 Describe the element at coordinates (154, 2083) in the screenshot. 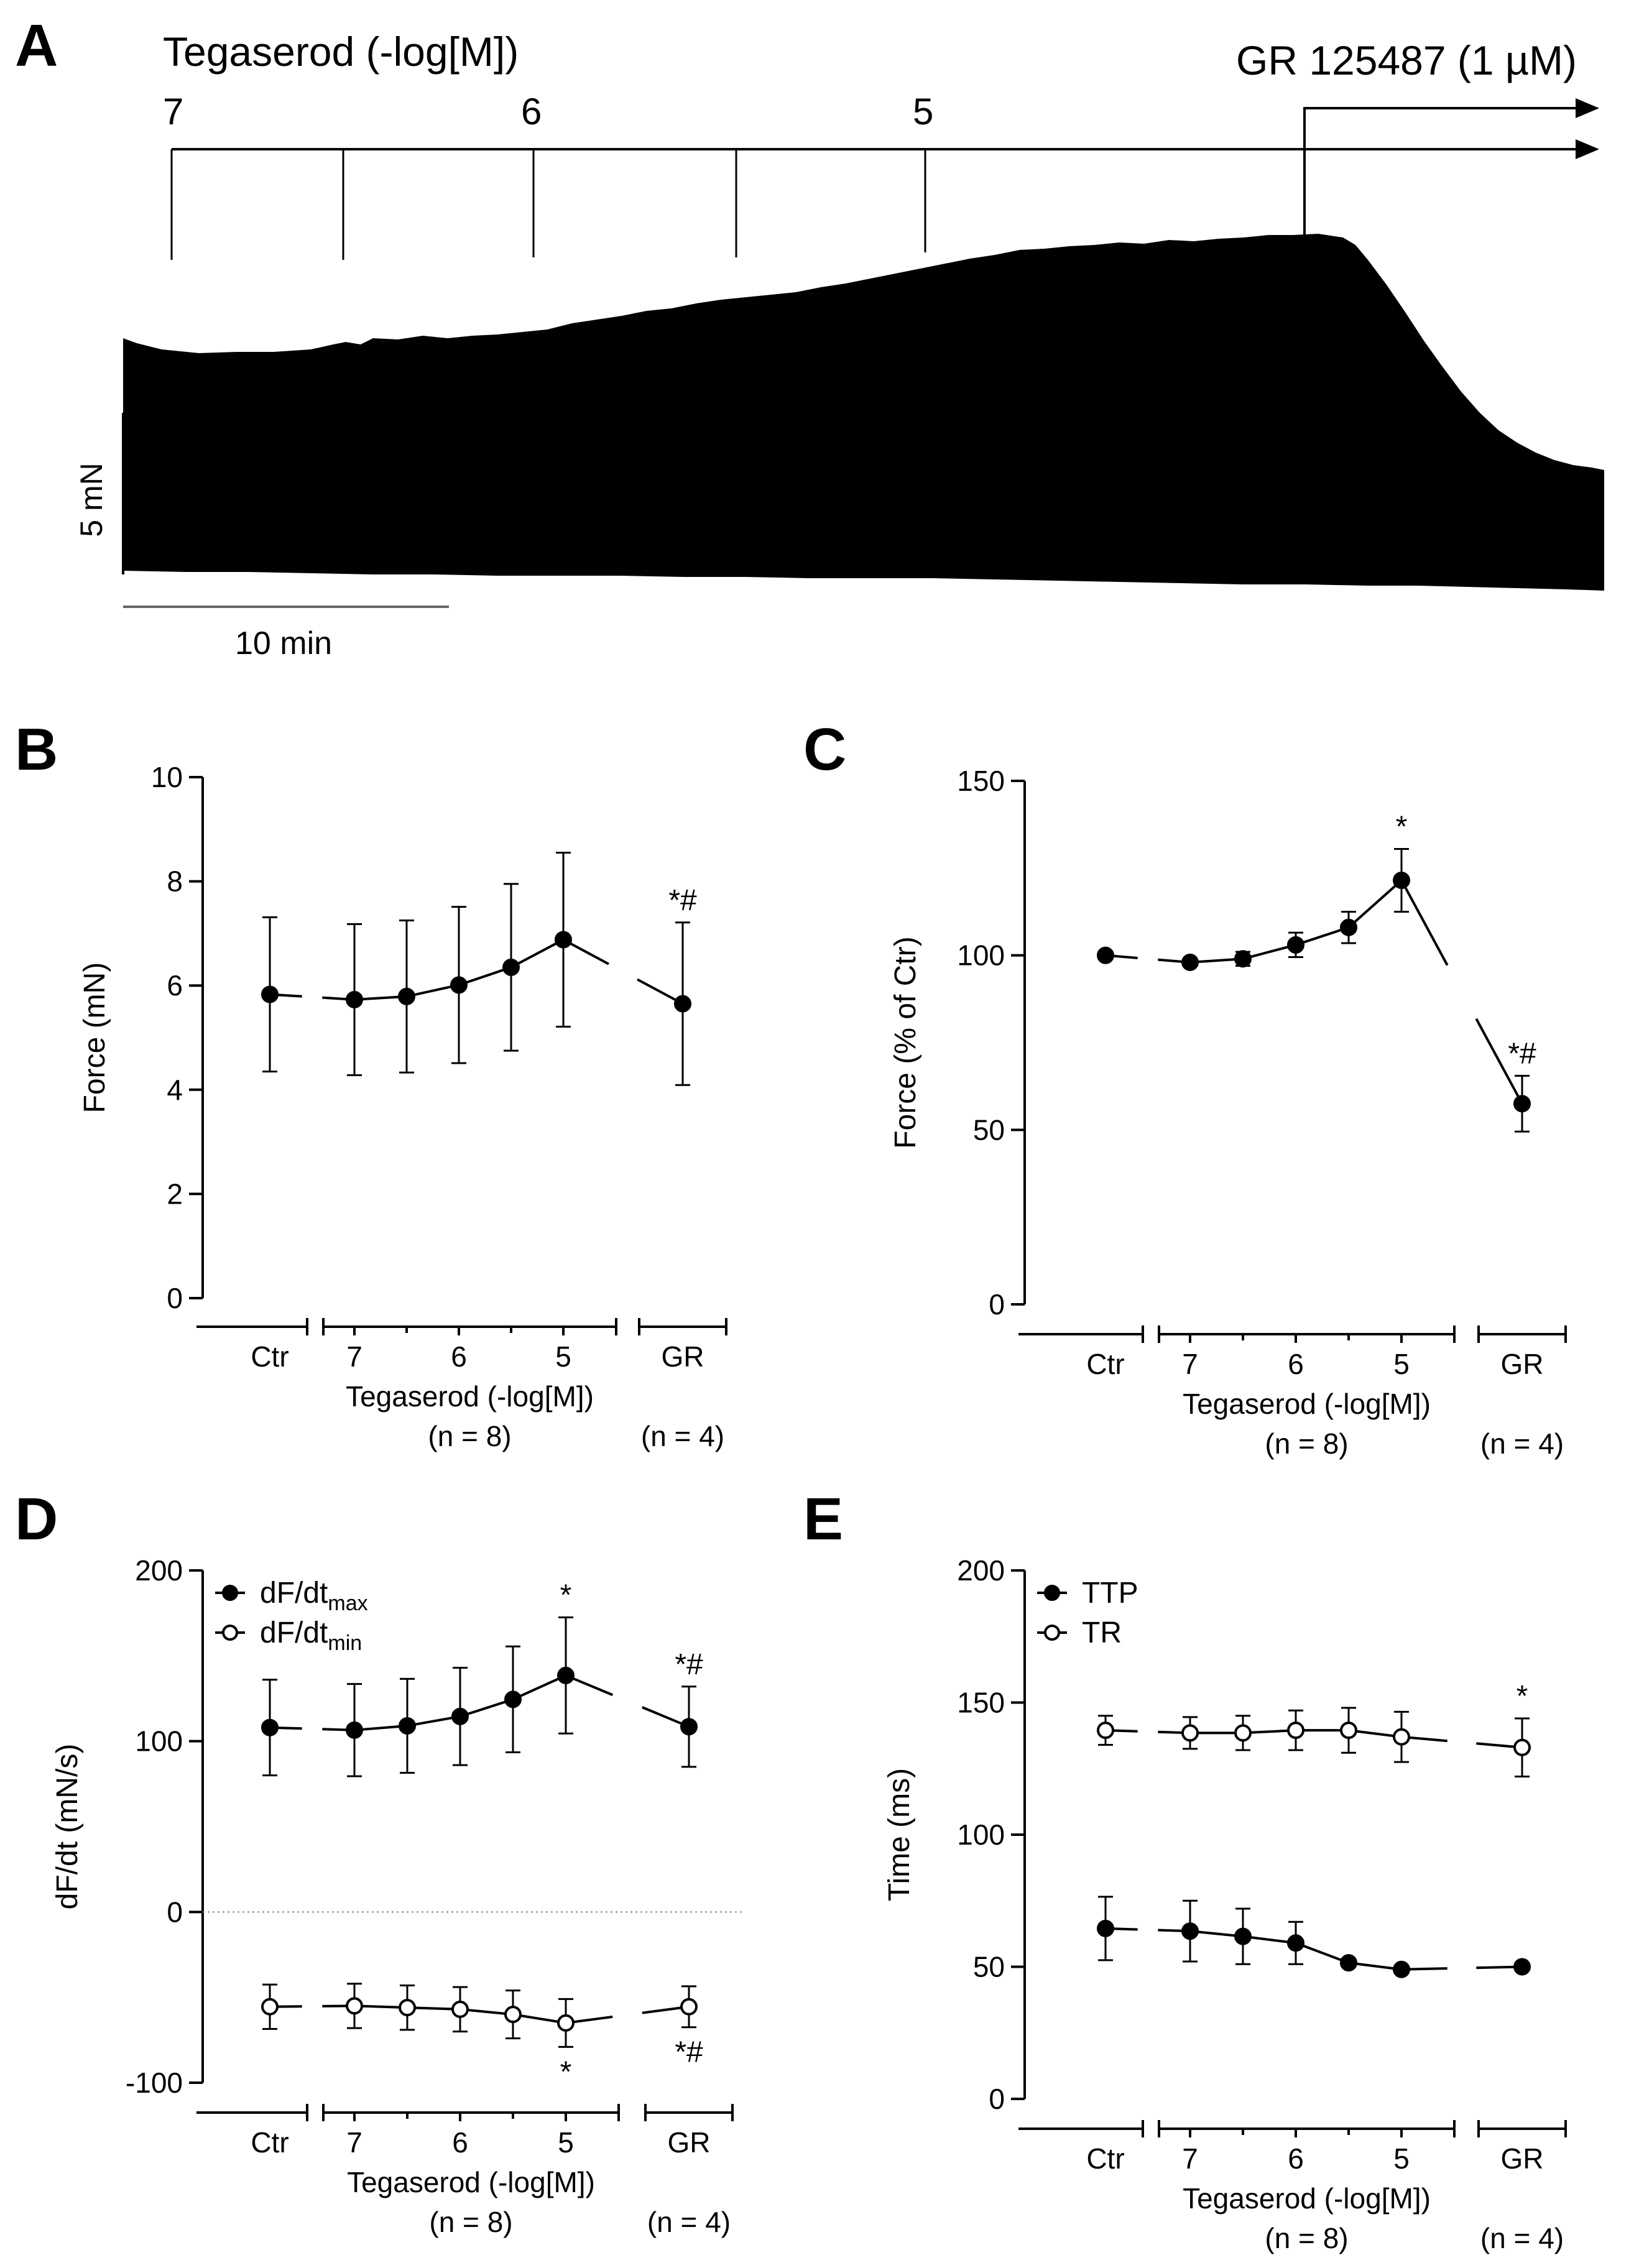

I see `y-tick-label-d-0: -100` at that location.